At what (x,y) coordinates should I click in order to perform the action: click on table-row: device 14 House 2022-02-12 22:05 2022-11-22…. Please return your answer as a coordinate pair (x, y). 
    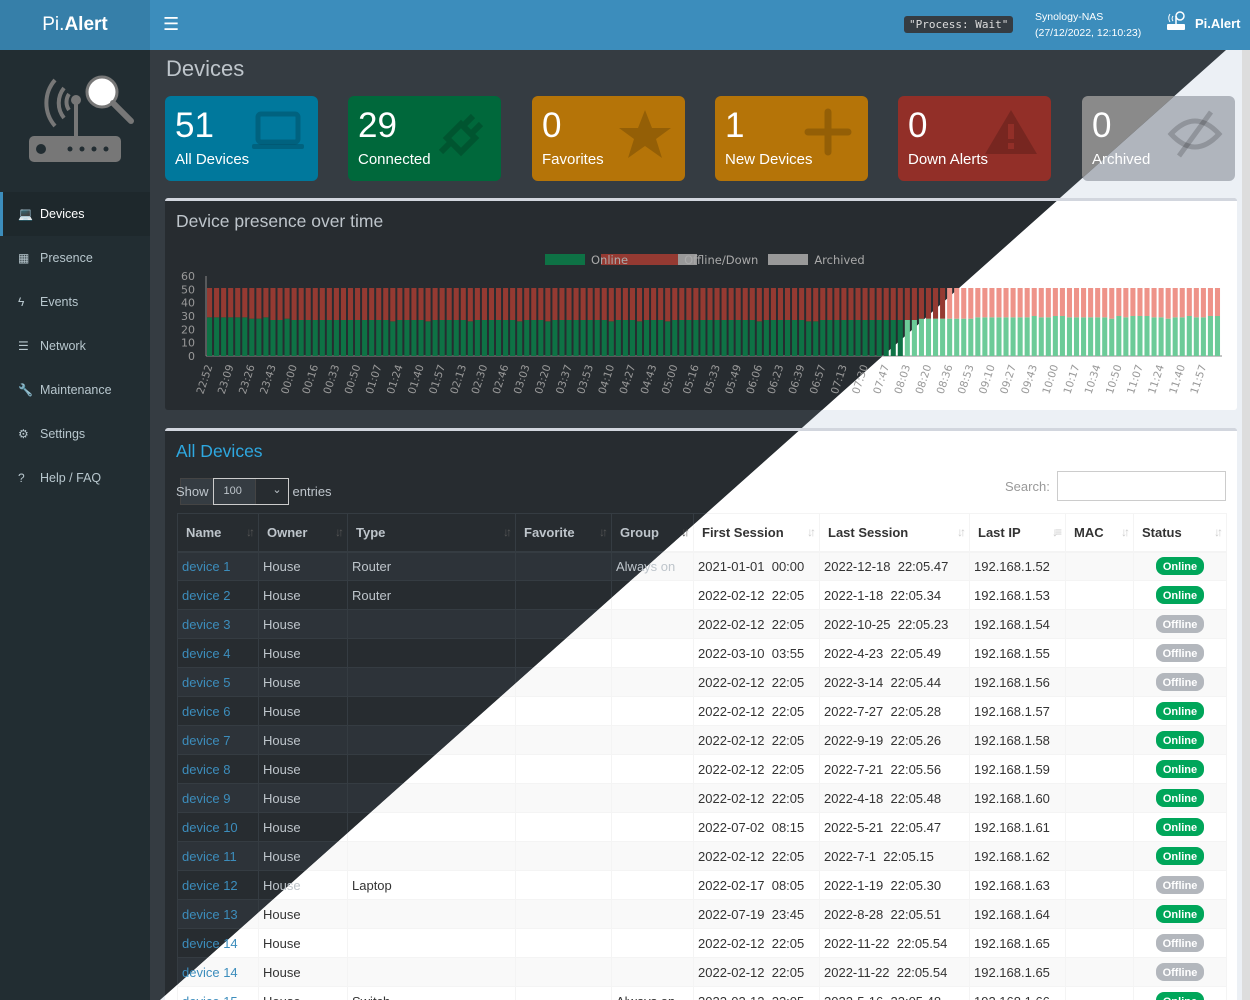
    Looking at the image, I should click on (702, 972).